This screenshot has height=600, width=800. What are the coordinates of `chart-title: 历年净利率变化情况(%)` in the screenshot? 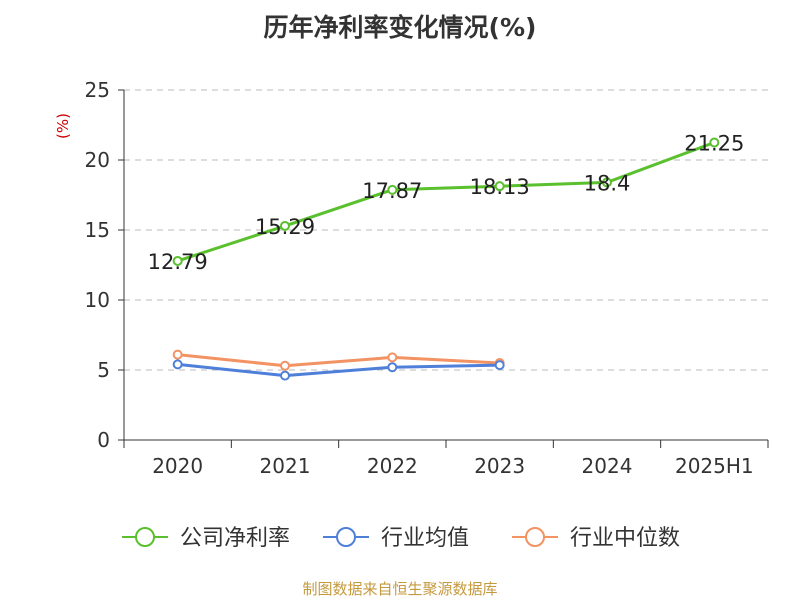 It's located at (400, 27).